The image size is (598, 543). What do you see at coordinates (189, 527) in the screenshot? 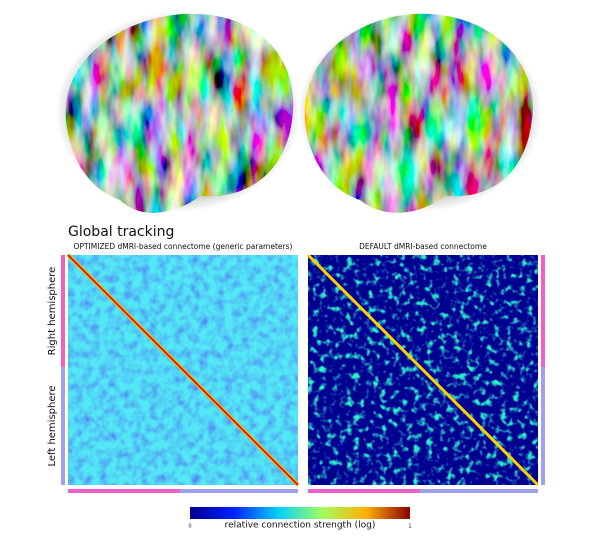
I see `colorbar-min: 0` at bounding box center [189, 527].